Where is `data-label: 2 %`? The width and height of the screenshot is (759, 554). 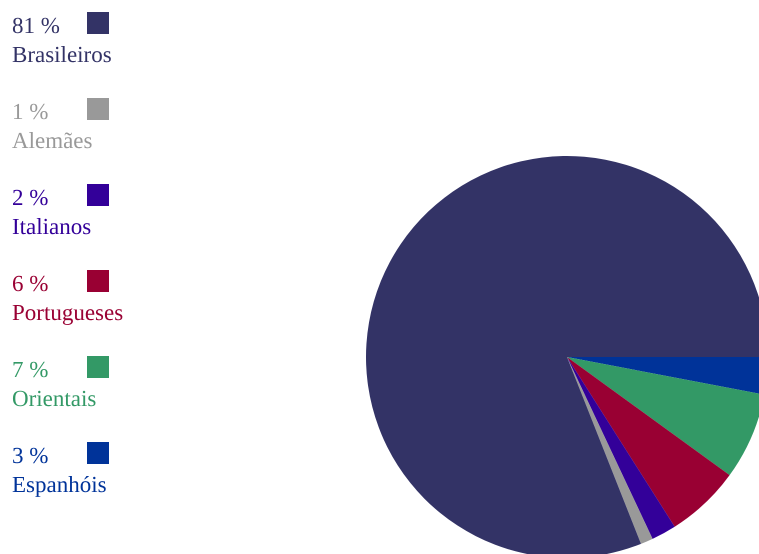
data-label: 2 % is located at coordinates (30, 197).